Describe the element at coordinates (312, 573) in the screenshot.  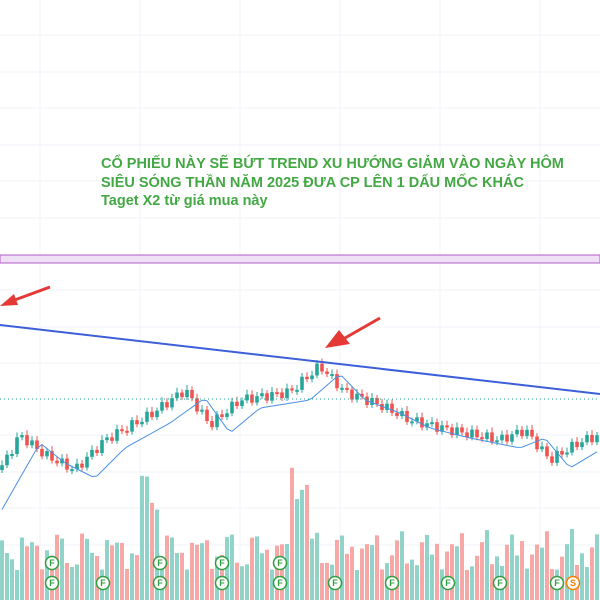
I see `events: F F F FF F F F F F F F F F S` at that location.